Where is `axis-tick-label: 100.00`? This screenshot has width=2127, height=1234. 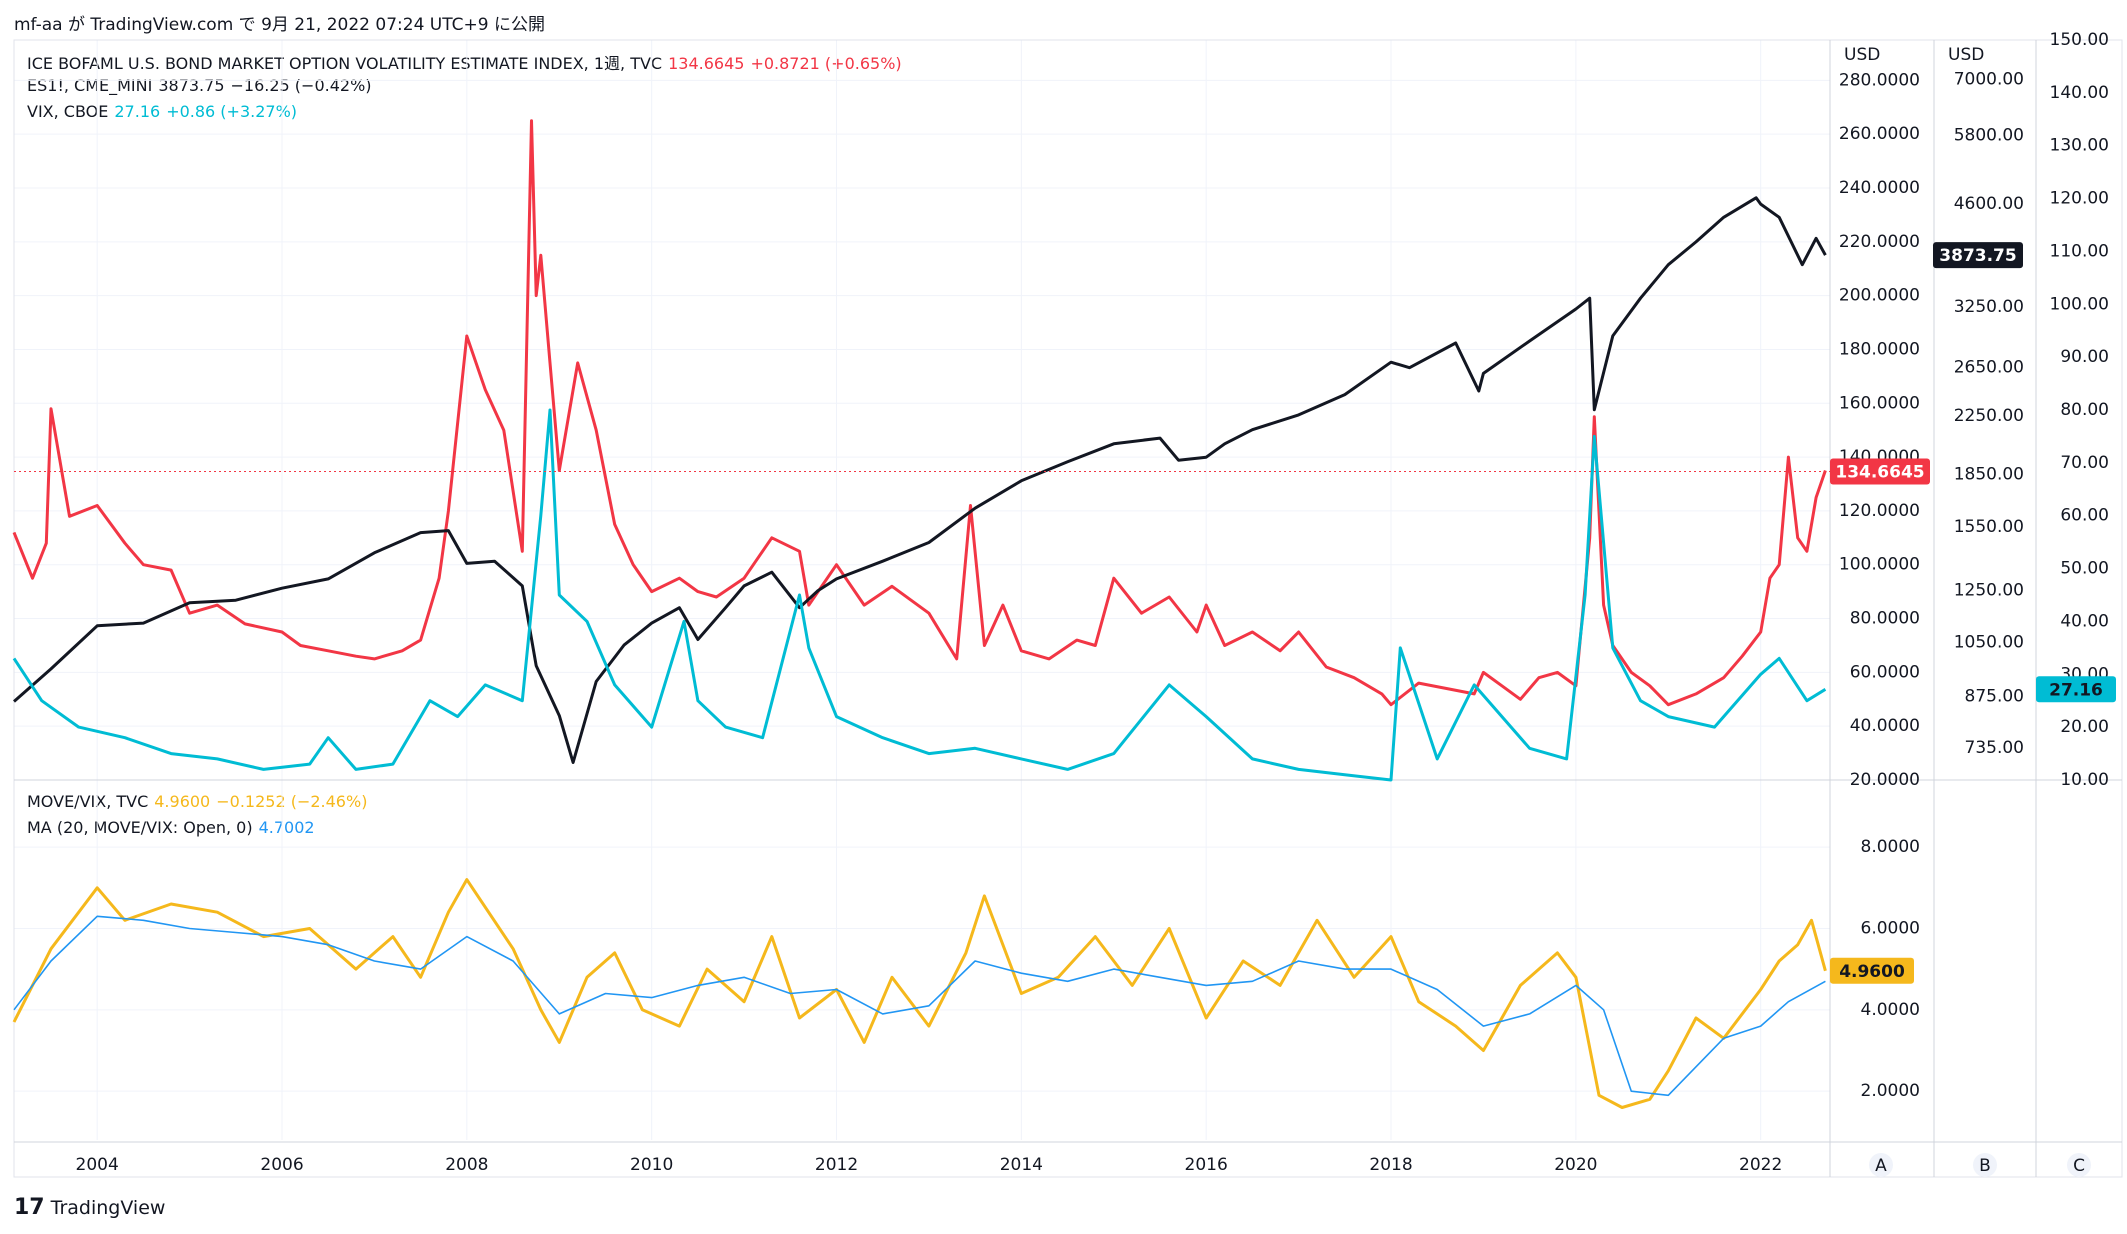 axis-tick-label: 100.00 is located at coordinates (2079, 304).